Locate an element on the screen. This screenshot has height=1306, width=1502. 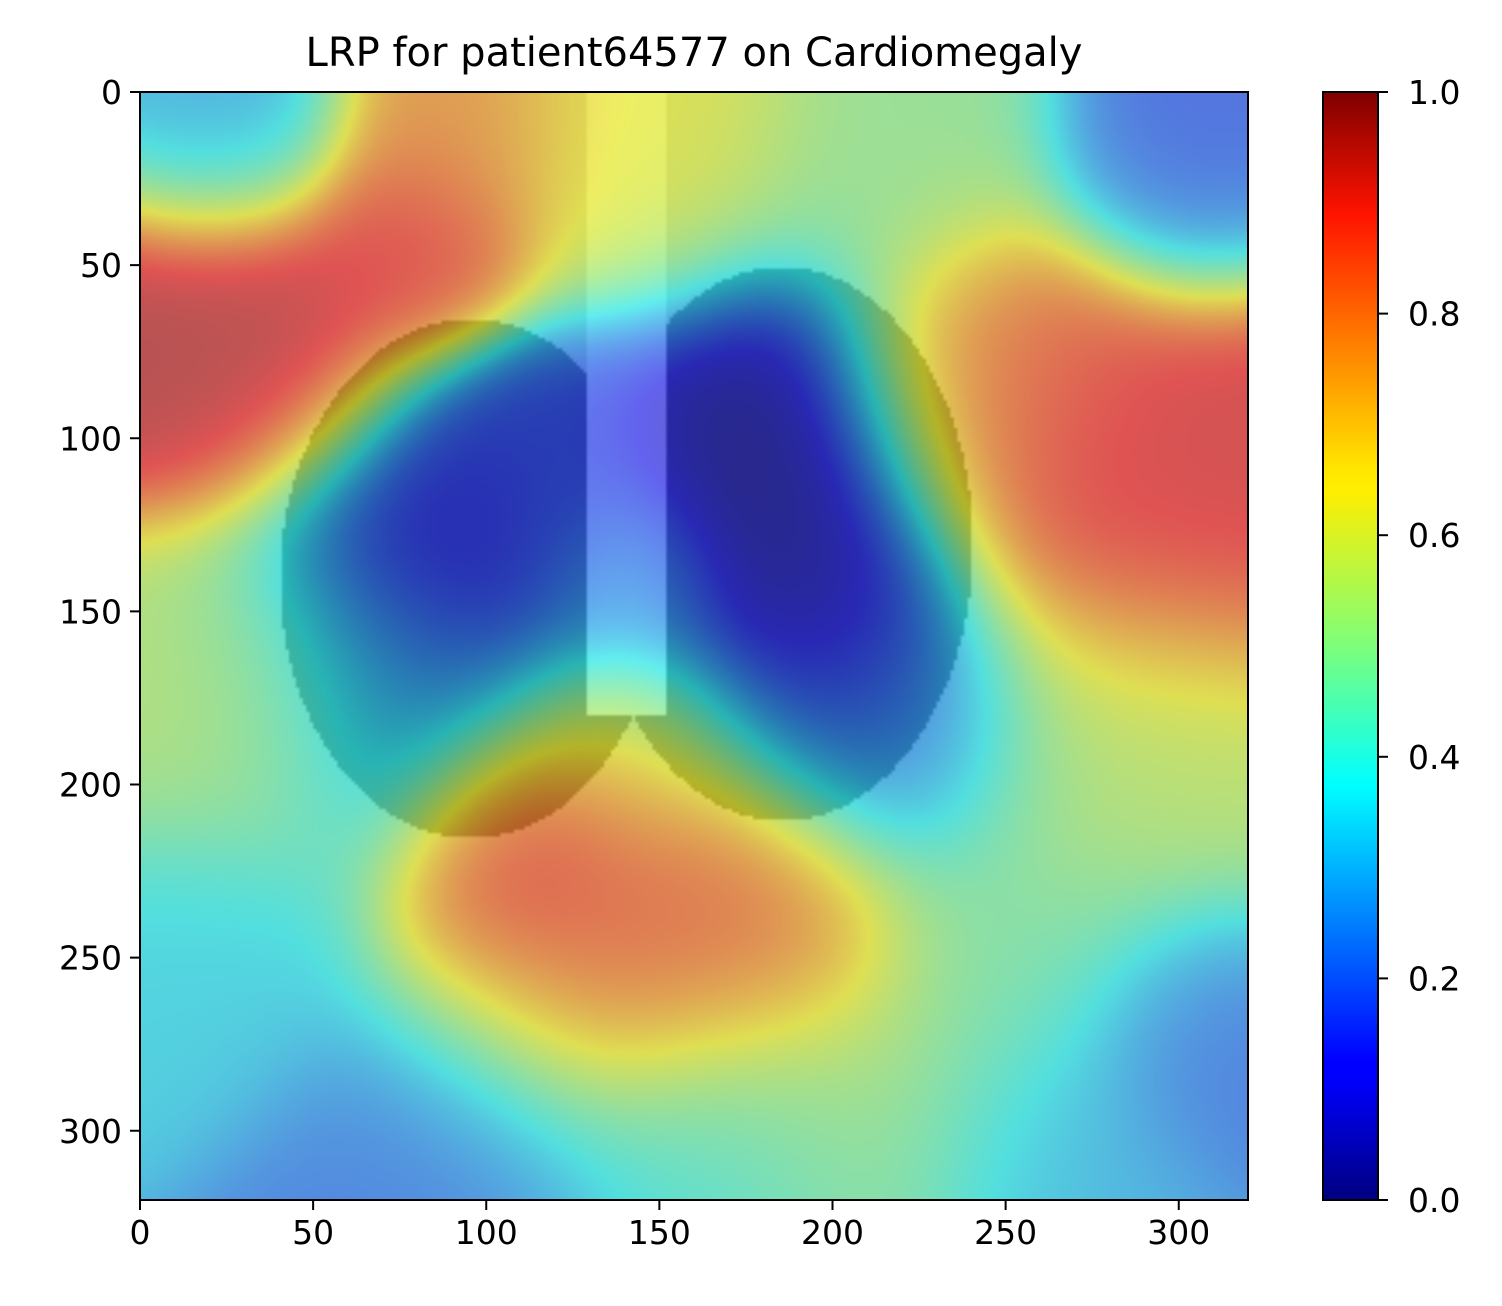
colorbar-gradient is located at coordinates (1350, 646).